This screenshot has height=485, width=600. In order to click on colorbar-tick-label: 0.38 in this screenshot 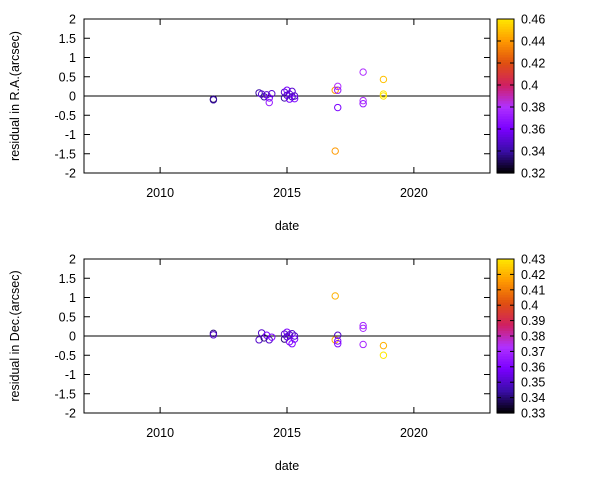, I will do `click(533, 337)`.